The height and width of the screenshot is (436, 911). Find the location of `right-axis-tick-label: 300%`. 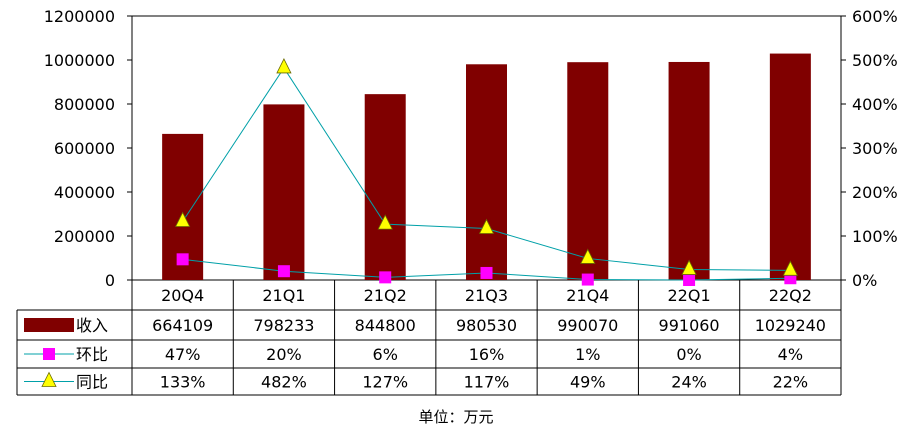

right-axis-tick-label: 300% is located at coordinates (875, 148).